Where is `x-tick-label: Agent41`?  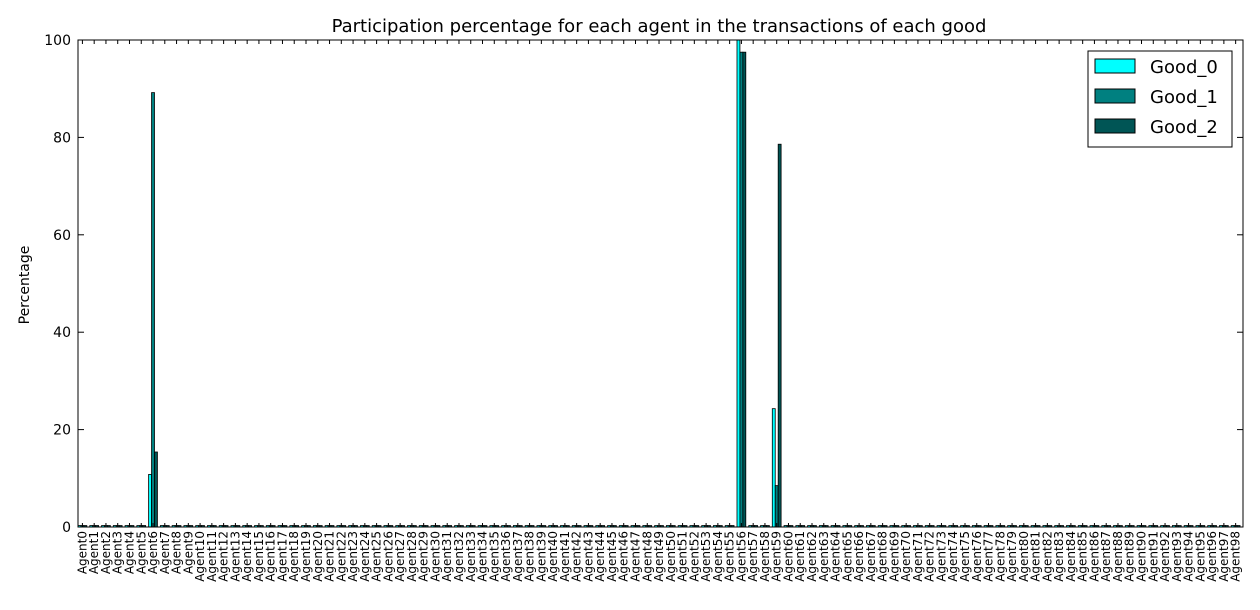 x-tick-label: Agent41 is located at coordinates (565, 556).